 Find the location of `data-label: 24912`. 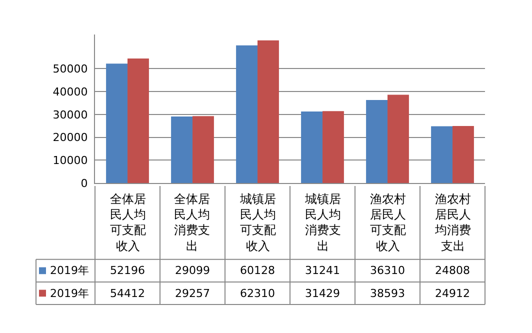

data-label: 24912 is located at coordinates (452, 293).